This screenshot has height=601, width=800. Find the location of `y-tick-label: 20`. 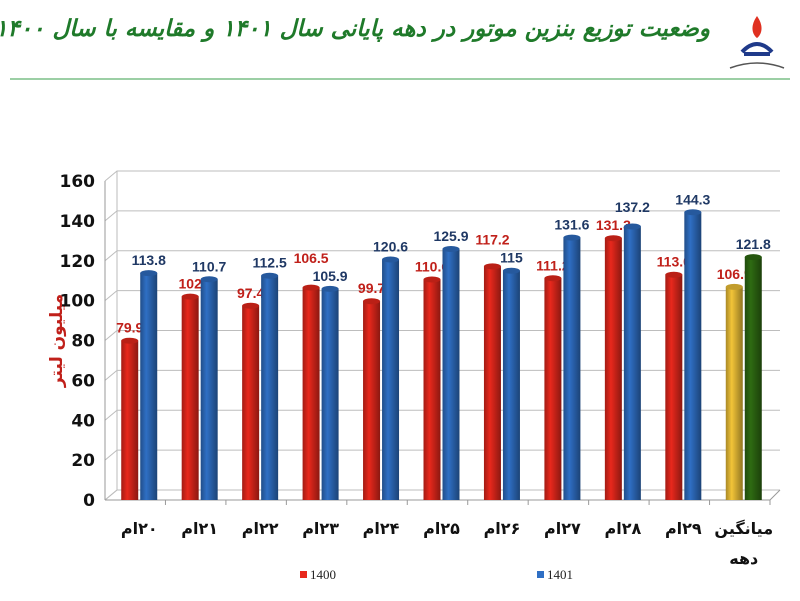

y-tick-label: 20 is located at coordinates (83, 461).